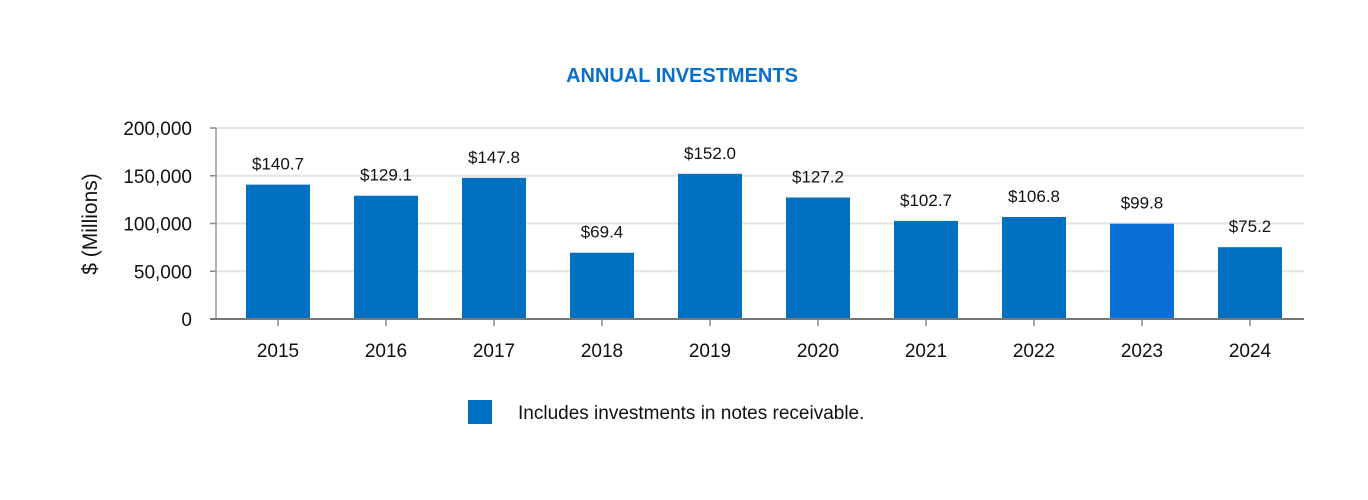  Describe the element at coordinates (926, 269) in the screenshot. I see `bar-2021` at that location.